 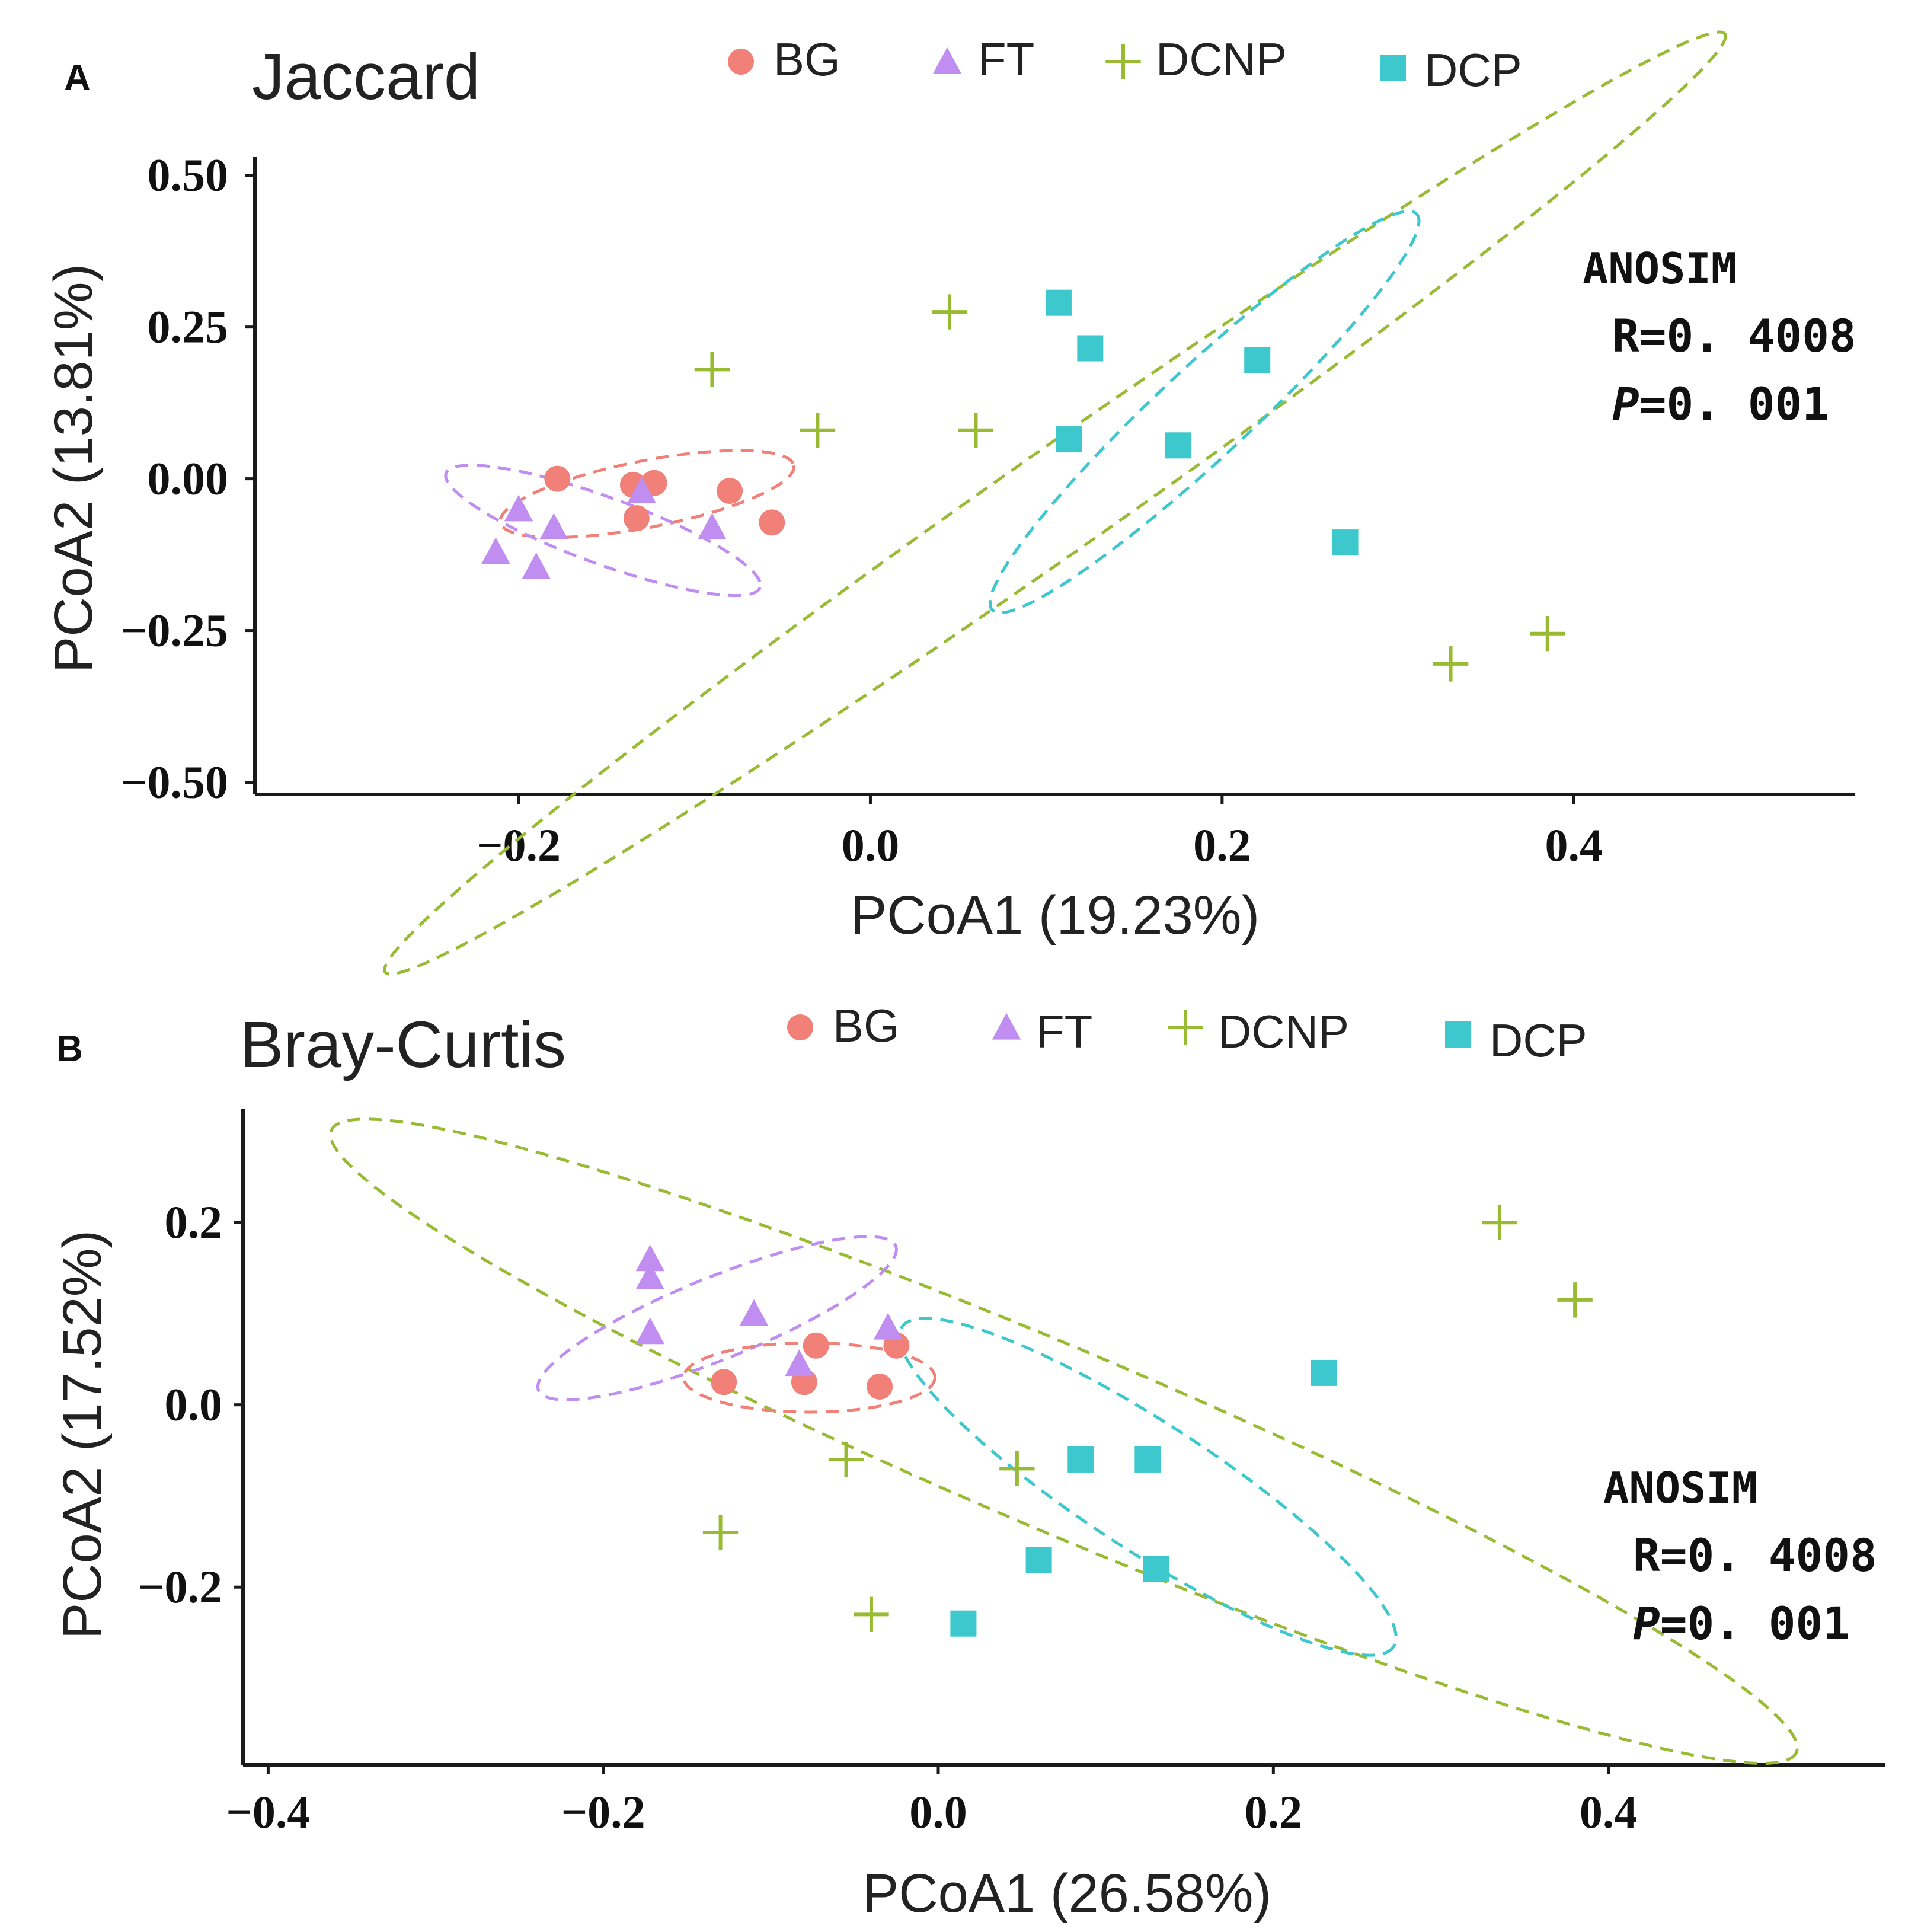 I want to click on anosim-annotation-a: ANOSIM R=0. 4008 P=0. 001, so click(x=1720, y=337).